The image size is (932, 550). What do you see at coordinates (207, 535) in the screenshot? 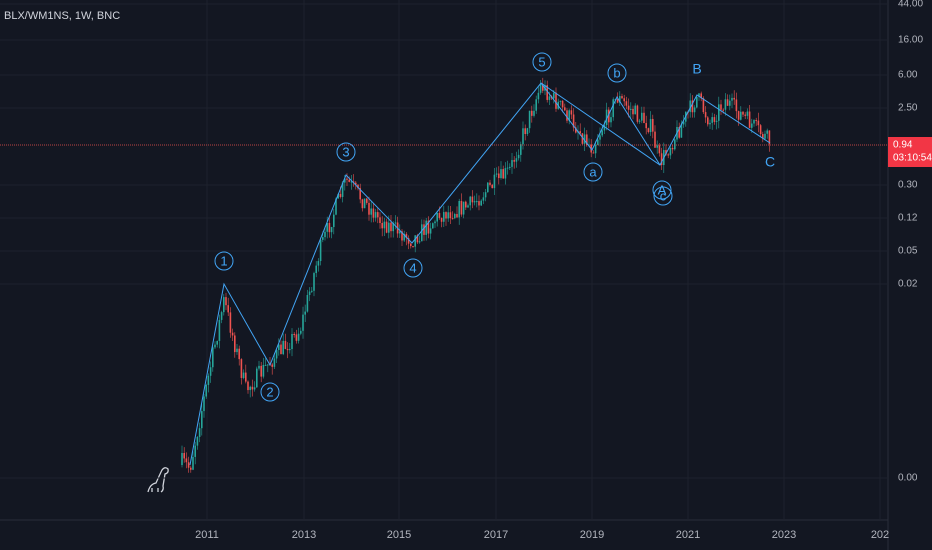
I see `time-label: 2011` at bounding box center [207, 535].